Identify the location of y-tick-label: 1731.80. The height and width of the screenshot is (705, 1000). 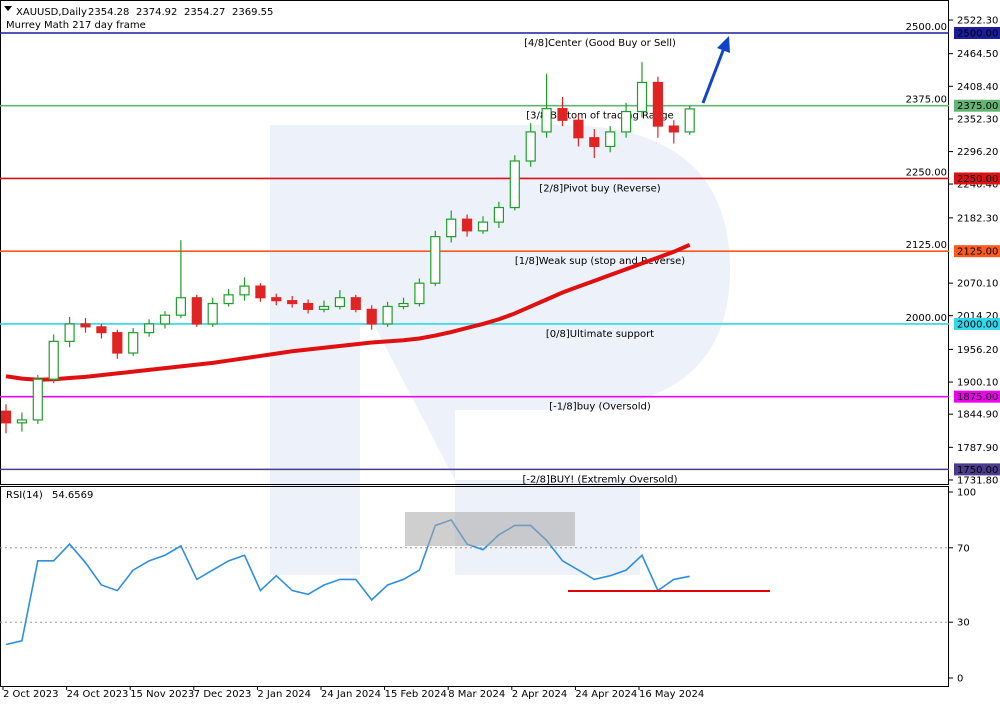
(977, 480).